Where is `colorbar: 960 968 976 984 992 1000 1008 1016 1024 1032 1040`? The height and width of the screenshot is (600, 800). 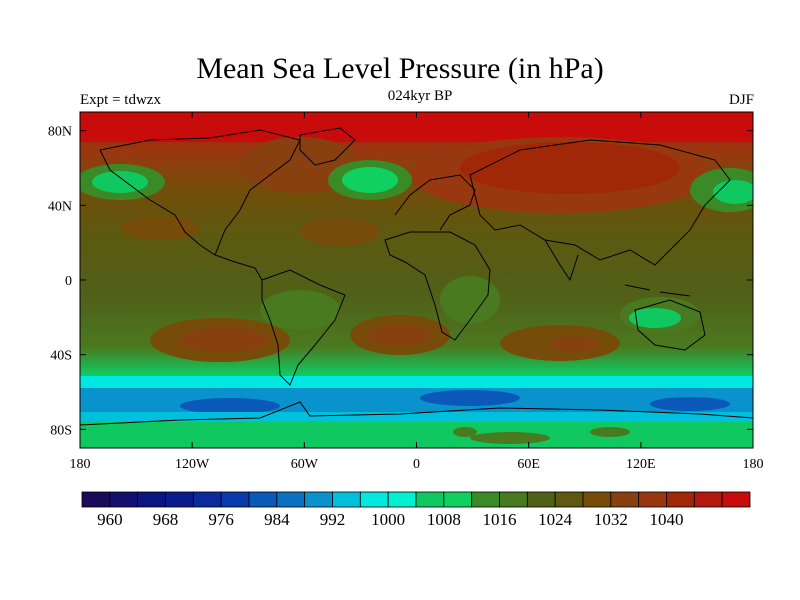
colorbar: 960 968 976 984 992 1000 1008 1016 1024 1032 1040 is located at coordinates (416, 510).